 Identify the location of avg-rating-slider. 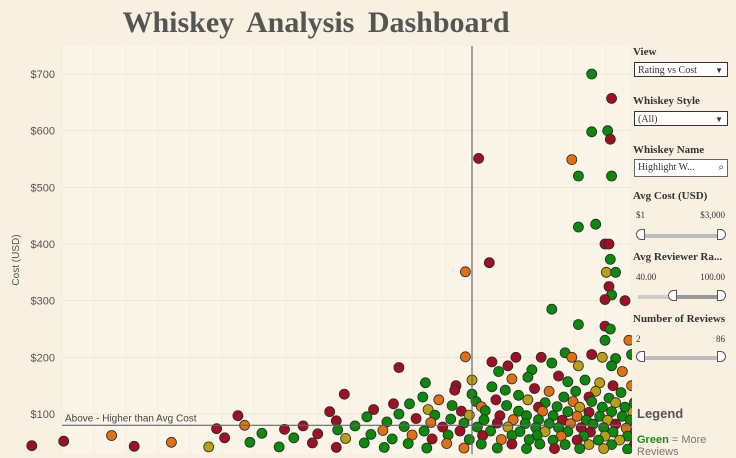
(681, 297).